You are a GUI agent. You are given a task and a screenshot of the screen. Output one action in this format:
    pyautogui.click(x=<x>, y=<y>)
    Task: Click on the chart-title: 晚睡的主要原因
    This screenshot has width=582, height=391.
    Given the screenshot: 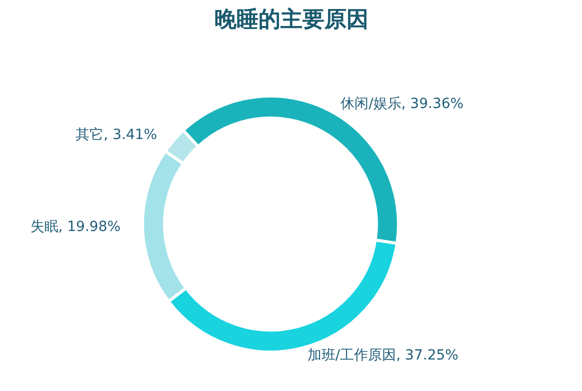 What is the action you would take?
    pyautogui.click(x=291, y=19)
    